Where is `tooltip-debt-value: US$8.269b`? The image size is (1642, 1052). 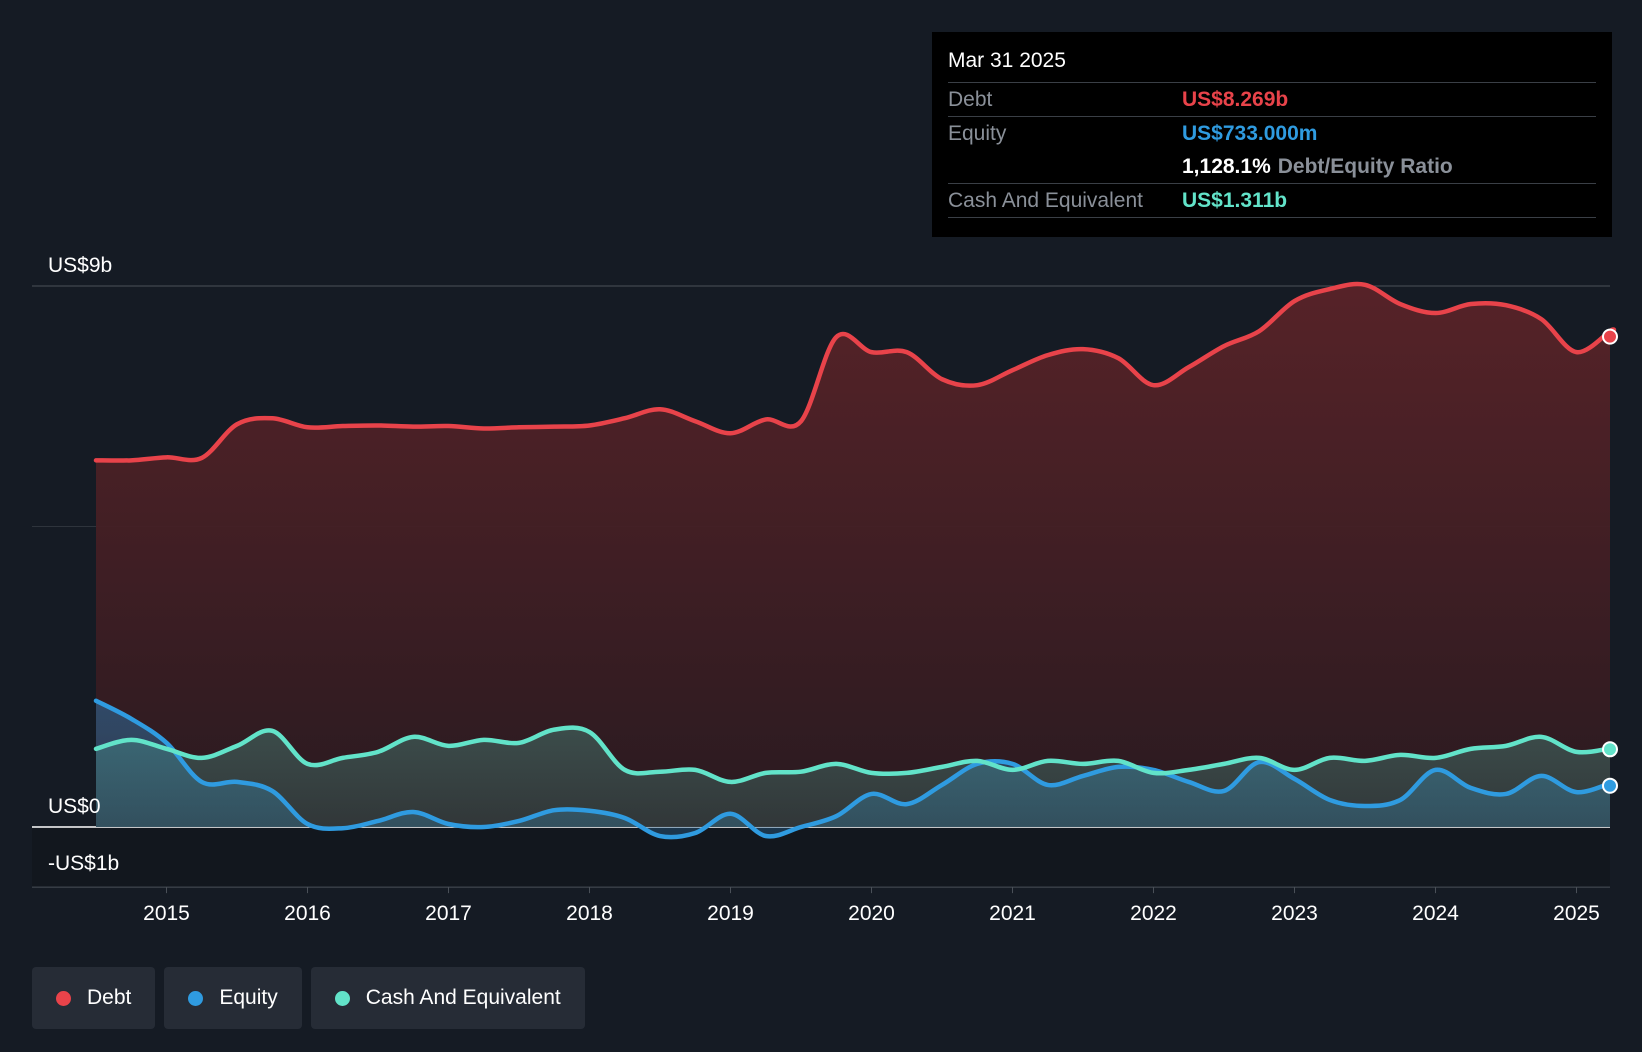 tooltip-debt-value: US$8.269b is located at coordinates (1235, 99).